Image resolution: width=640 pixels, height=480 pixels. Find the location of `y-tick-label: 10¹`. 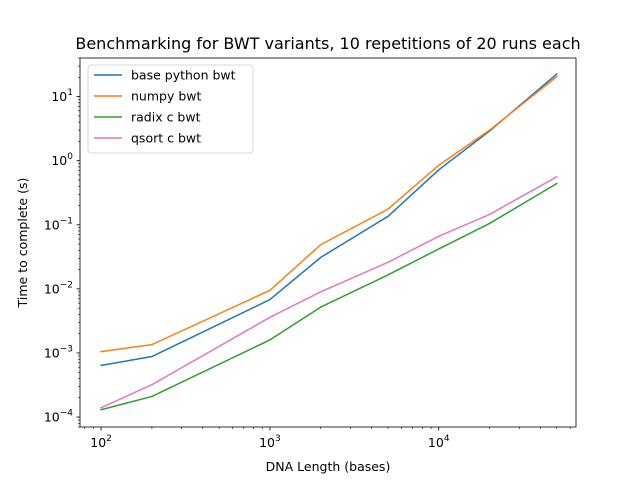

y-tick-label: 10¹ is located at coordinates (62, 96).